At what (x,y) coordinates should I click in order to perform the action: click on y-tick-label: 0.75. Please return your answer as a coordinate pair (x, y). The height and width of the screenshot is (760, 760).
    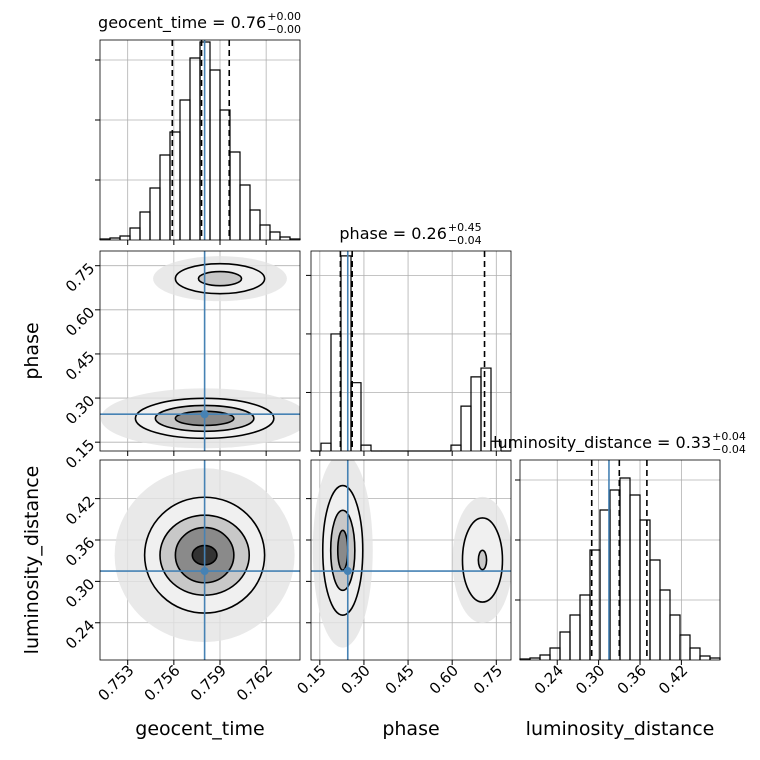
    Looking at the image, I should click on (80, 277).